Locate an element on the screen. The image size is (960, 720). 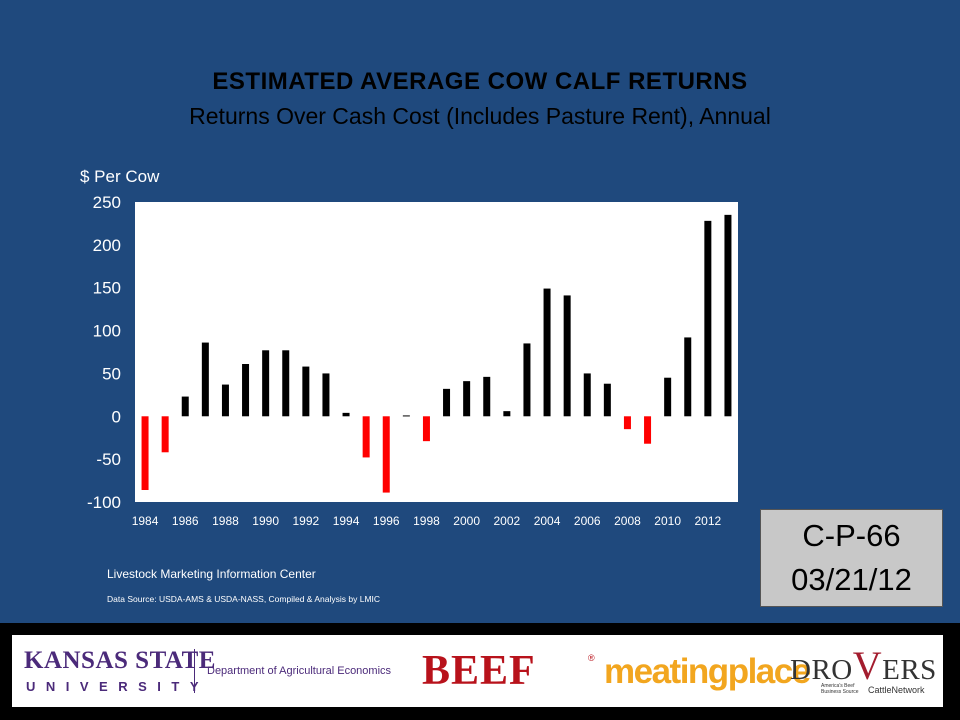
stamp-code: C-P-66 is located at coordinates (851, 535).